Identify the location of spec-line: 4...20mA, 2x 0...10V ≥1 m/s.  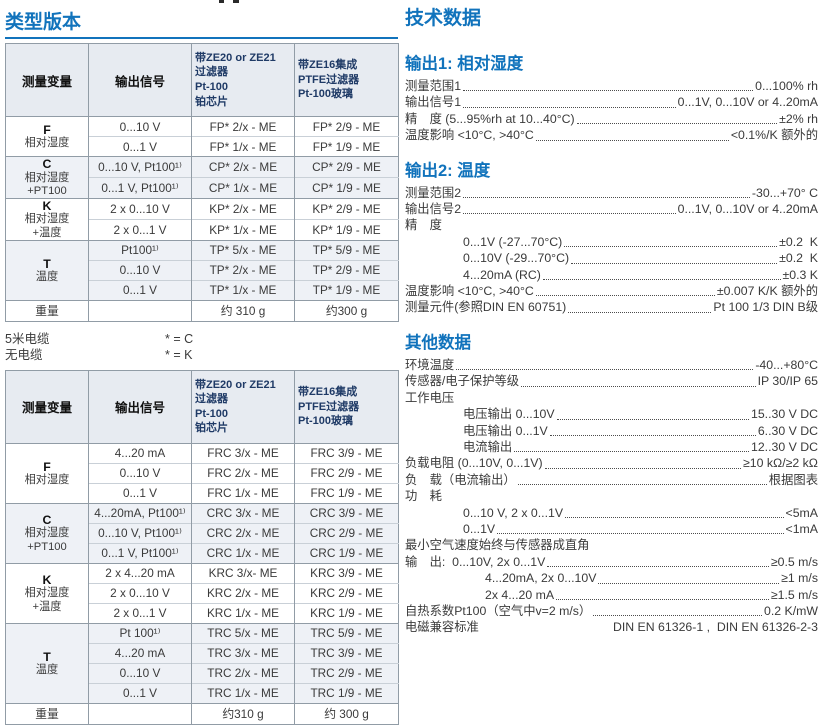
(611, 578).